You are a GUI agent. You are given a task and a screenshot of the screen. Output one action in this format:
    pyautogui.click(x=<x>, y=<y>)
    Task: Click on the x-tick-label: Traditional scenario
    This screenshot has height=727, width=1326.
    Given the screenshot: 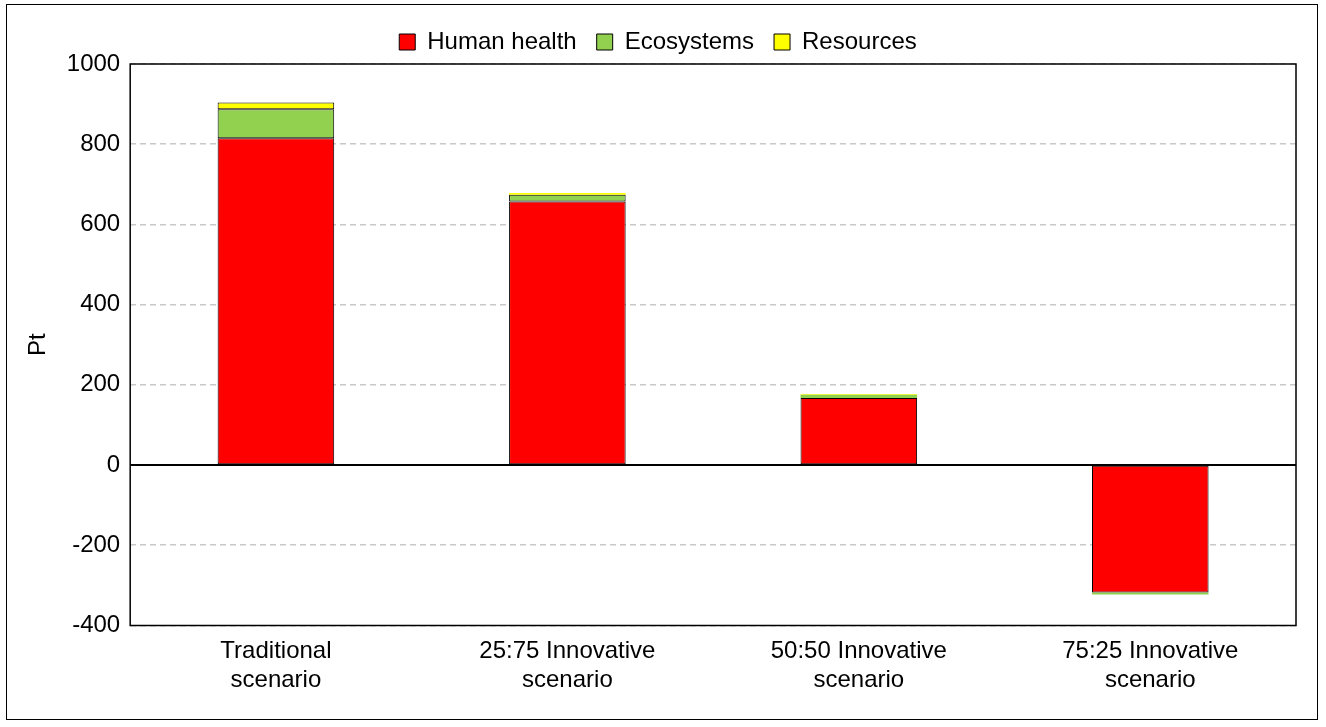 What is the action you would take?
    pyautogui.click(x=276, y=664)
    